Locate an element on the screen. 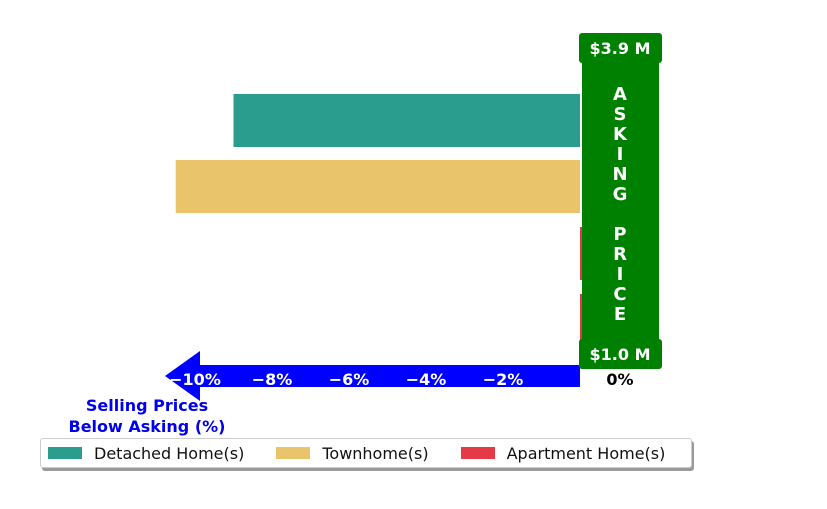 The image size is (827, 509). legend-item-detached: Detached Home(s) is located at coordinates (146, 453).